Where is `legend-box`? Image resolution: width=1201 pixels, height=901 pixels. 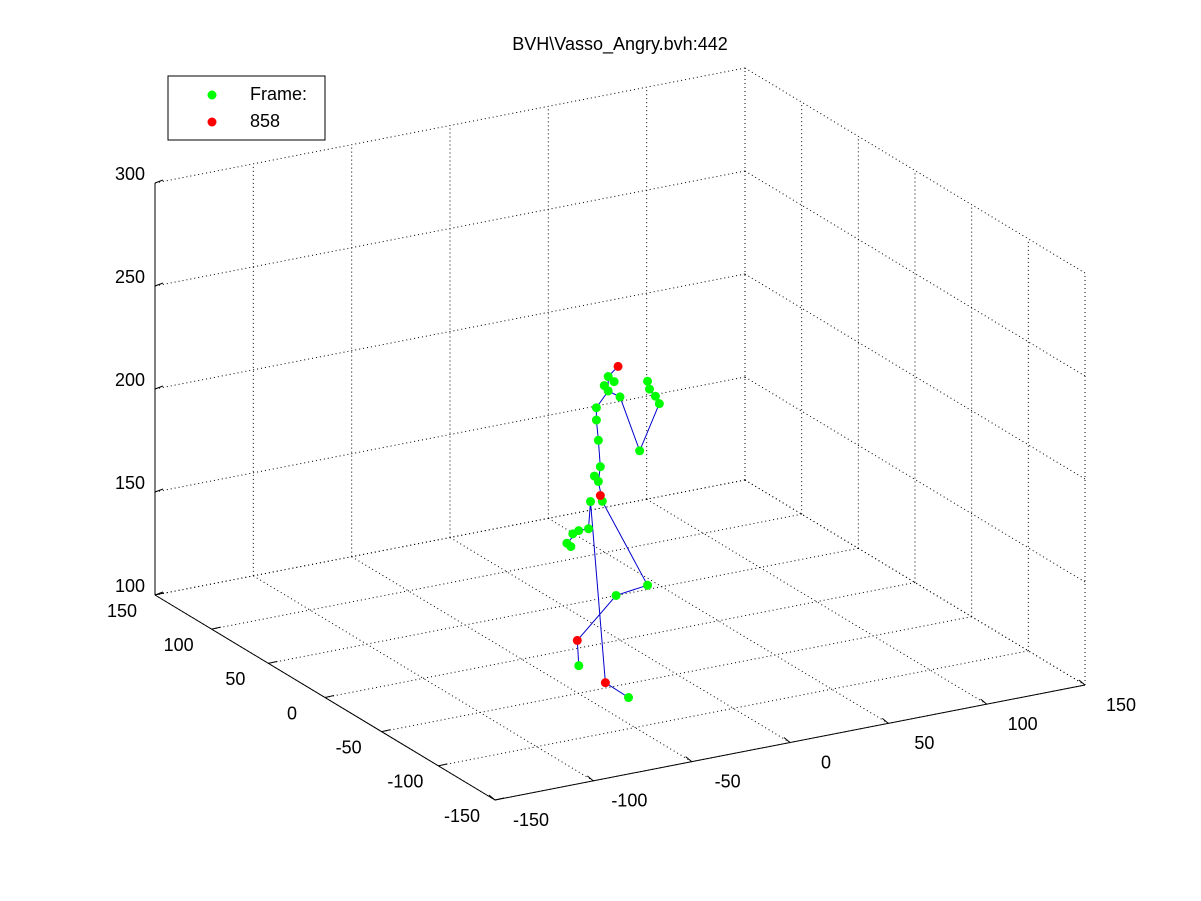
legend-box is located at coordinates (246, 108).